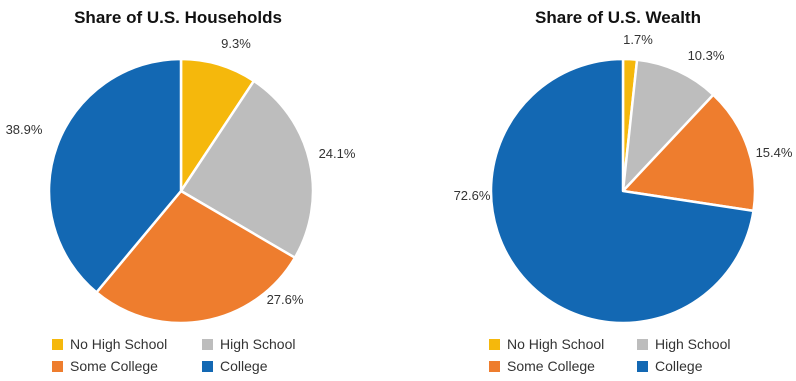  Describe the element at coordinates (24, 129) in the screenshot. I see `value-label-college: 38.9%` at that location.